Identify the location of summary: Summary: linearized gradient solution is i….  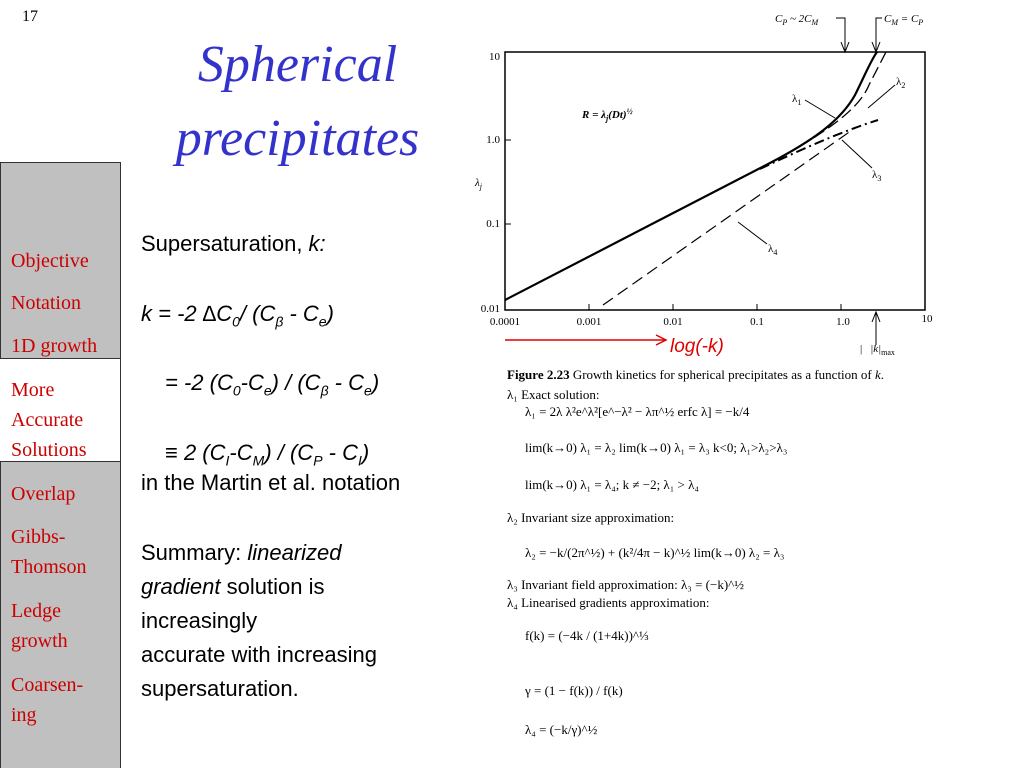
(259, 621).